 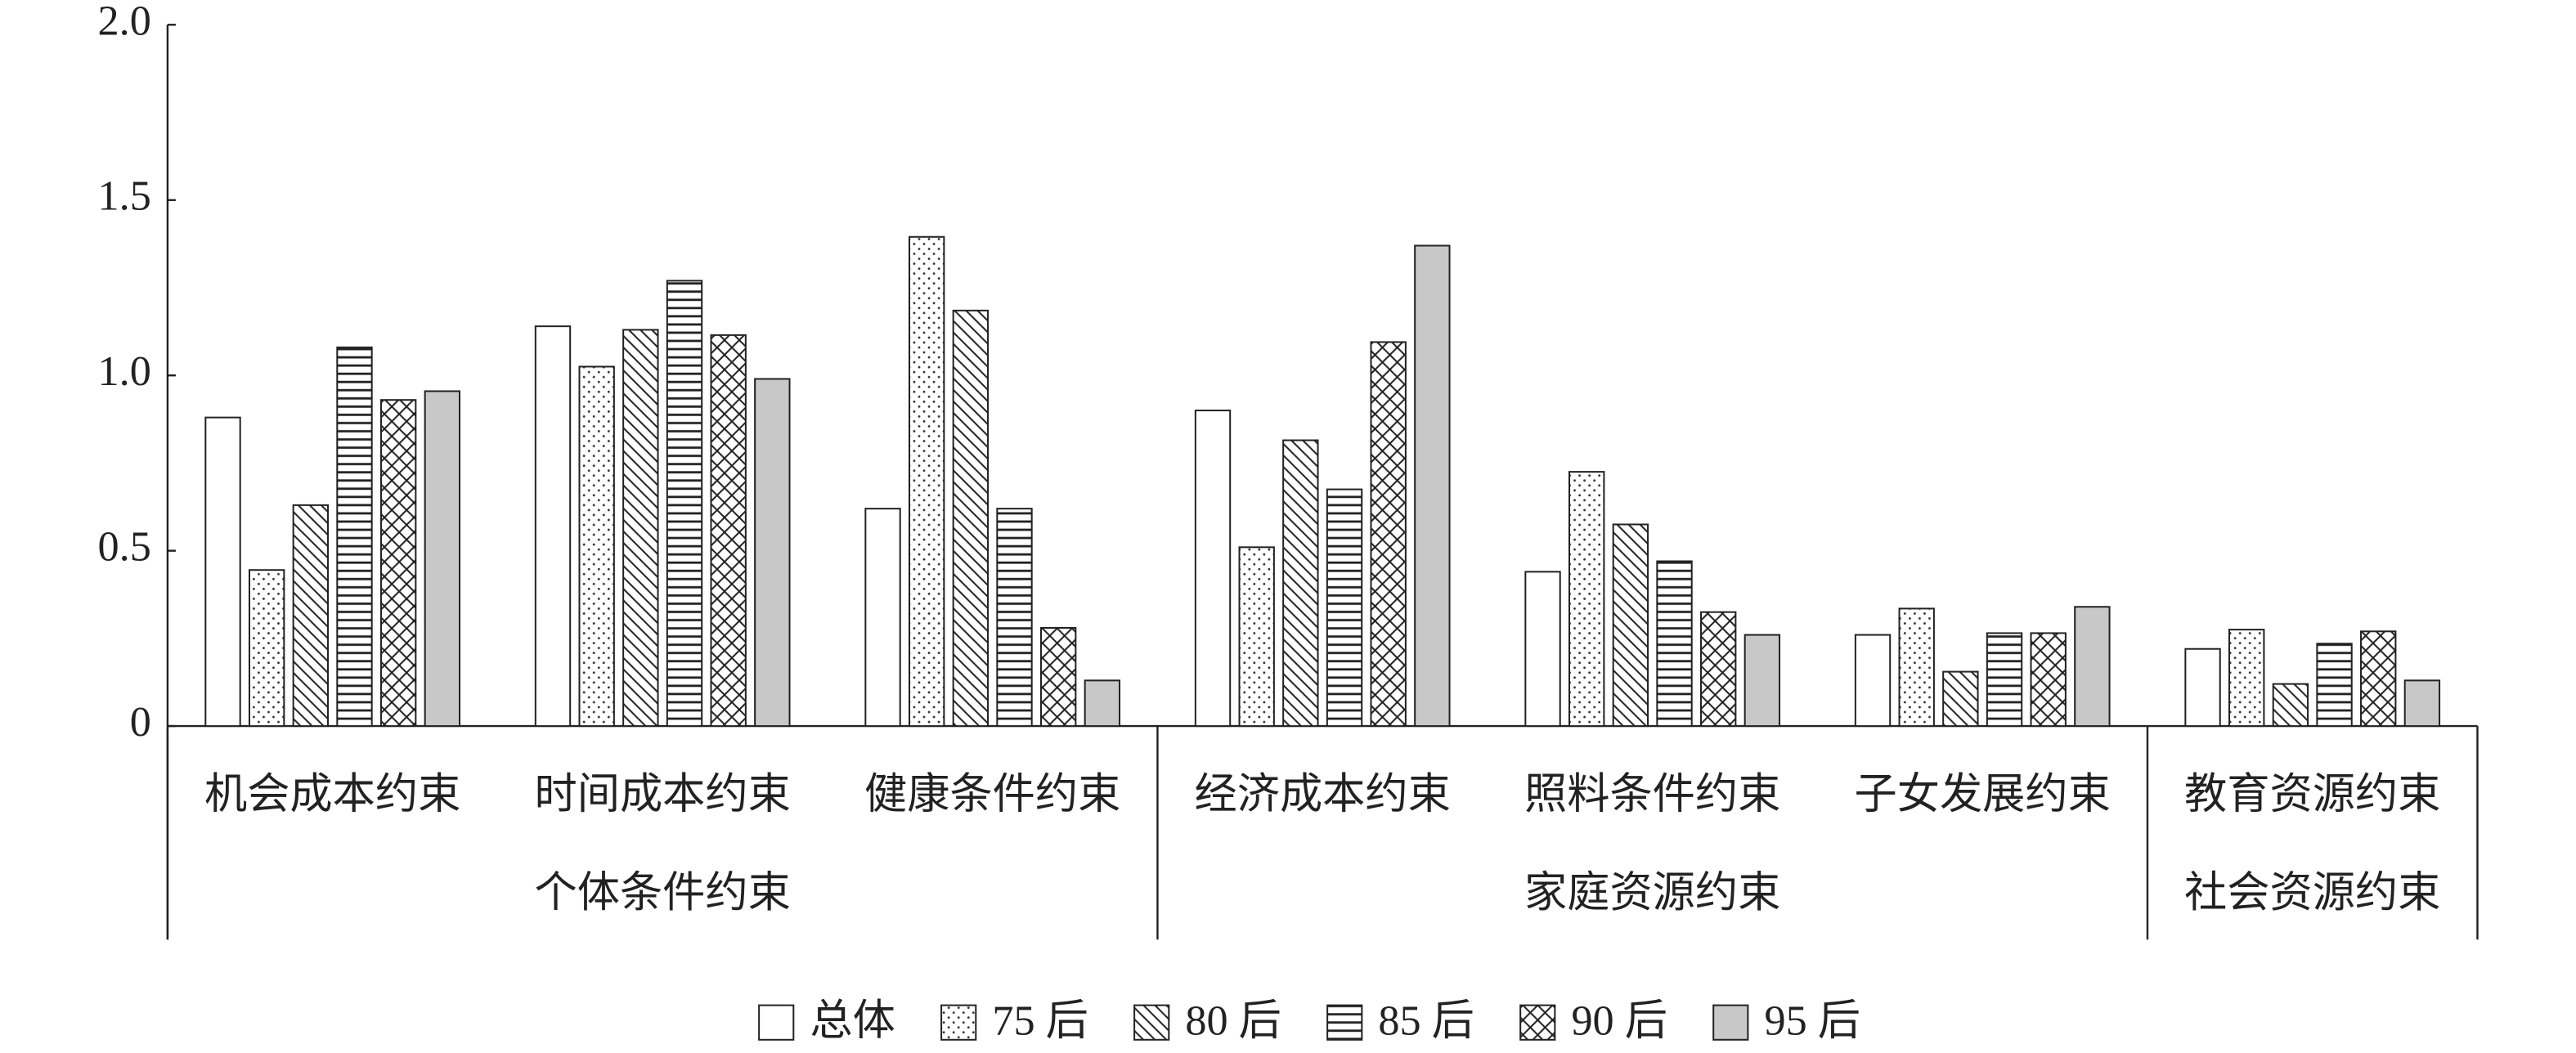 I want to click on group-label: 个体条件约束, so click(x=663, y=892).